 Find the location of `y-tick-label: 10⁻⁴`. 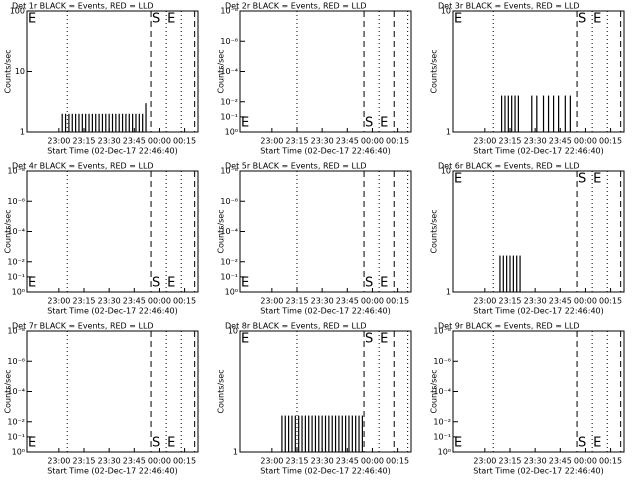

y-tick-label: 10⁻⁴ is located at coordinates (16, 391).